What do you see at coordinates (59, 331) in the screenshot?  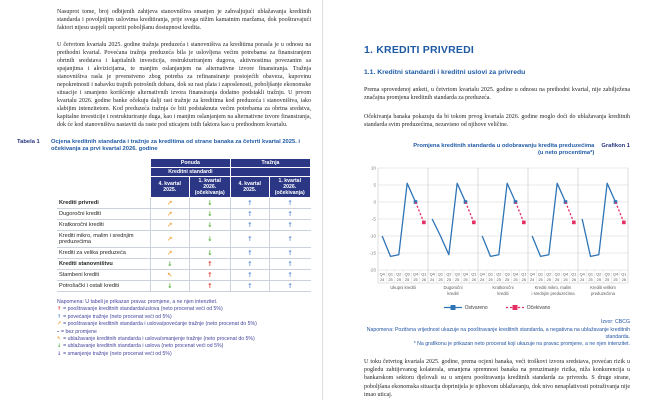 I see `note-arrow-note-icon: -` at bounding box center [59, 331].